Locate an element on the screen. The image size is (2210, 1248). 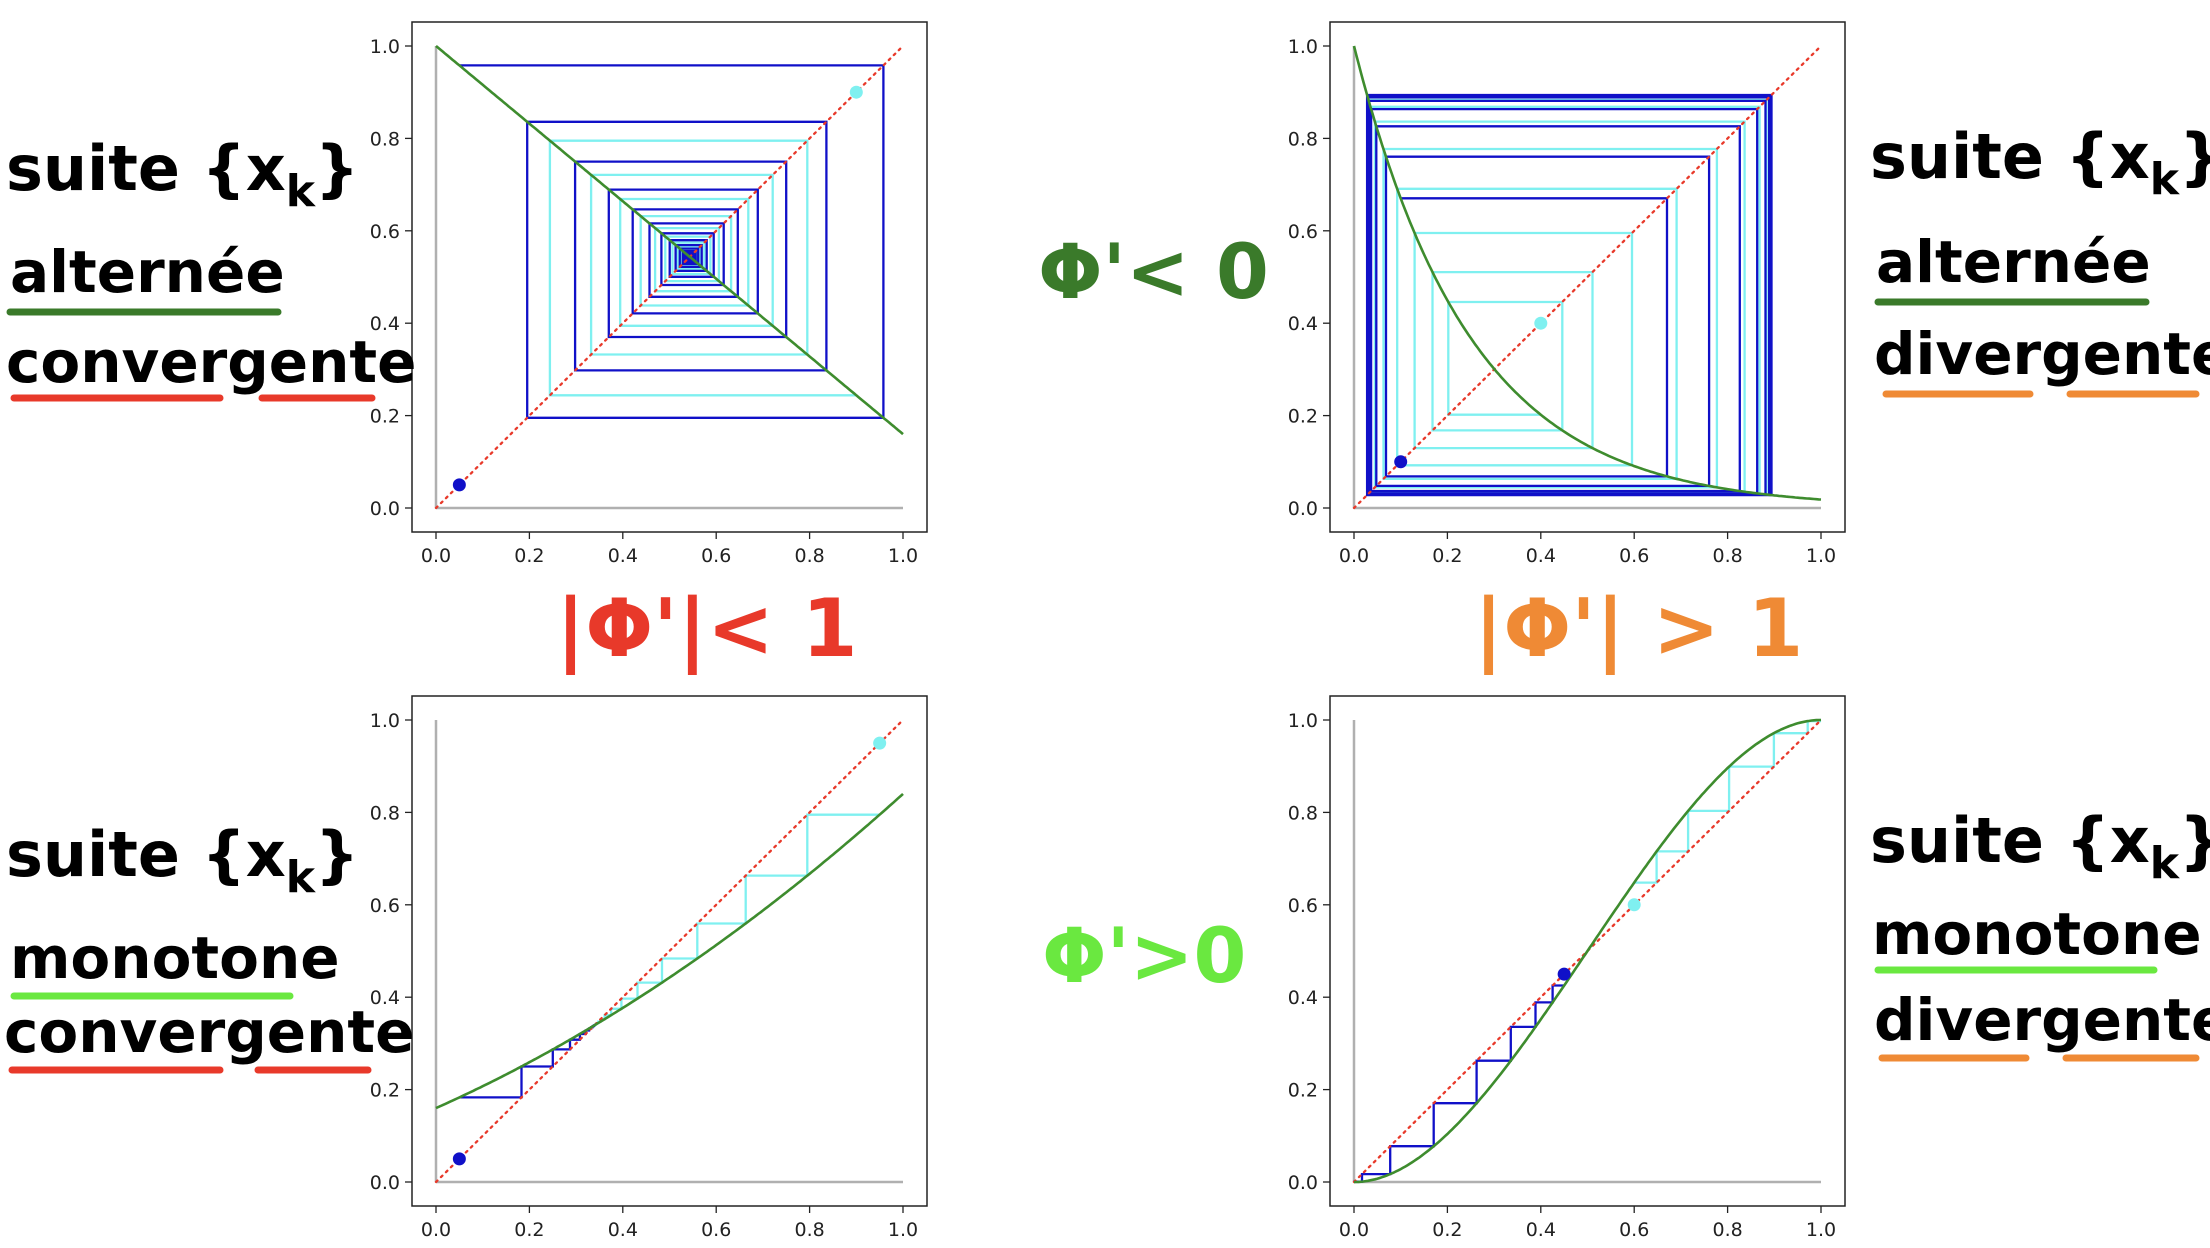
phi-derivative-negative: Φ'< 0 is located at coordinates (1153, 271).